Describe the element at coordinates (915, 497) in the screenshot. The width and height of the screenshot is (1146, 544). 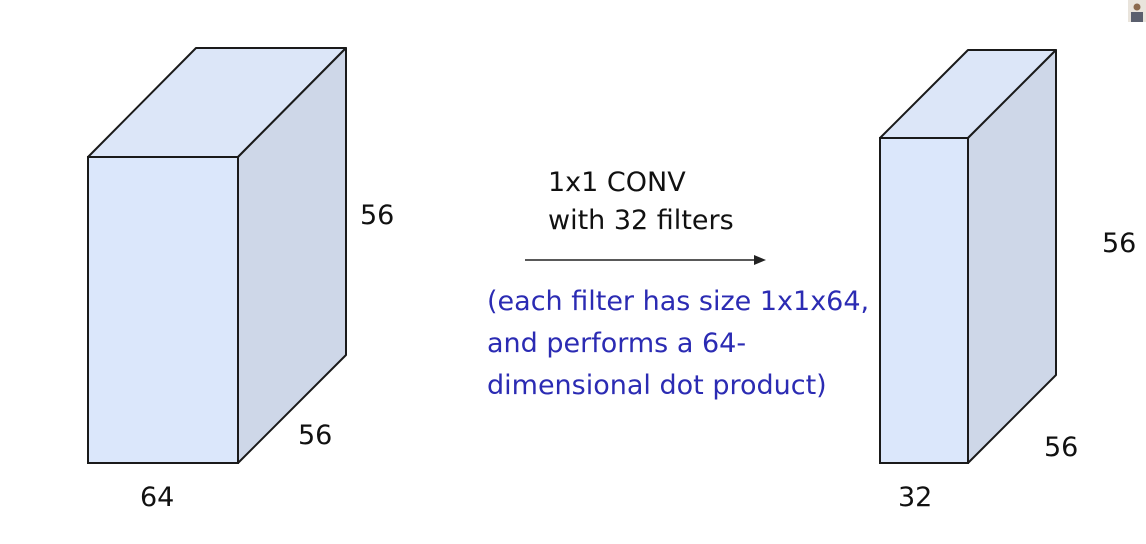
I see `output-width-label: 32` at that location.